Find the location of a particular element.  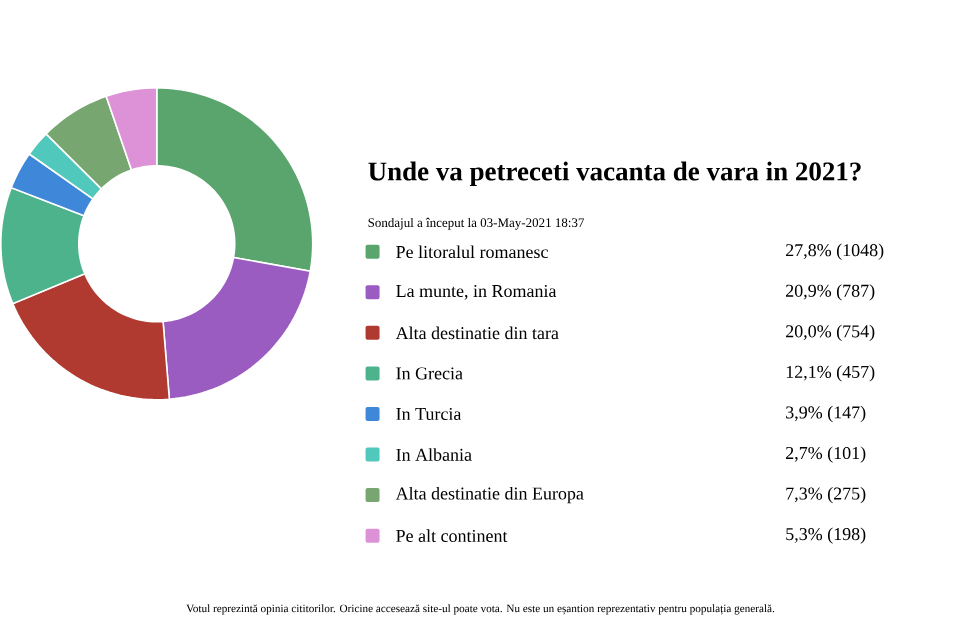

data-label: 7,3% (275) is located at coordinates (826, 495).